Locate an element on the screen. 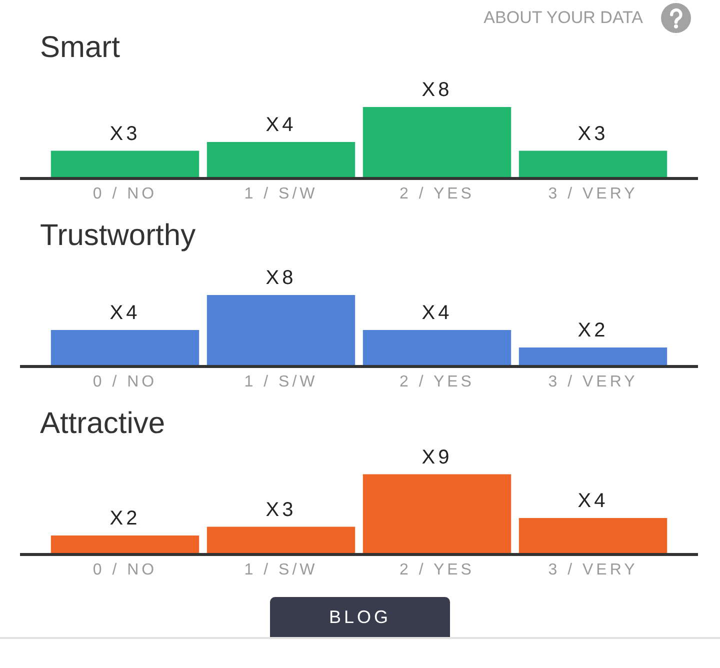 Image resolution: width=720 pixels, height=668 pixels. chart-title: Trustworthy is located at coordinates (118, 236).